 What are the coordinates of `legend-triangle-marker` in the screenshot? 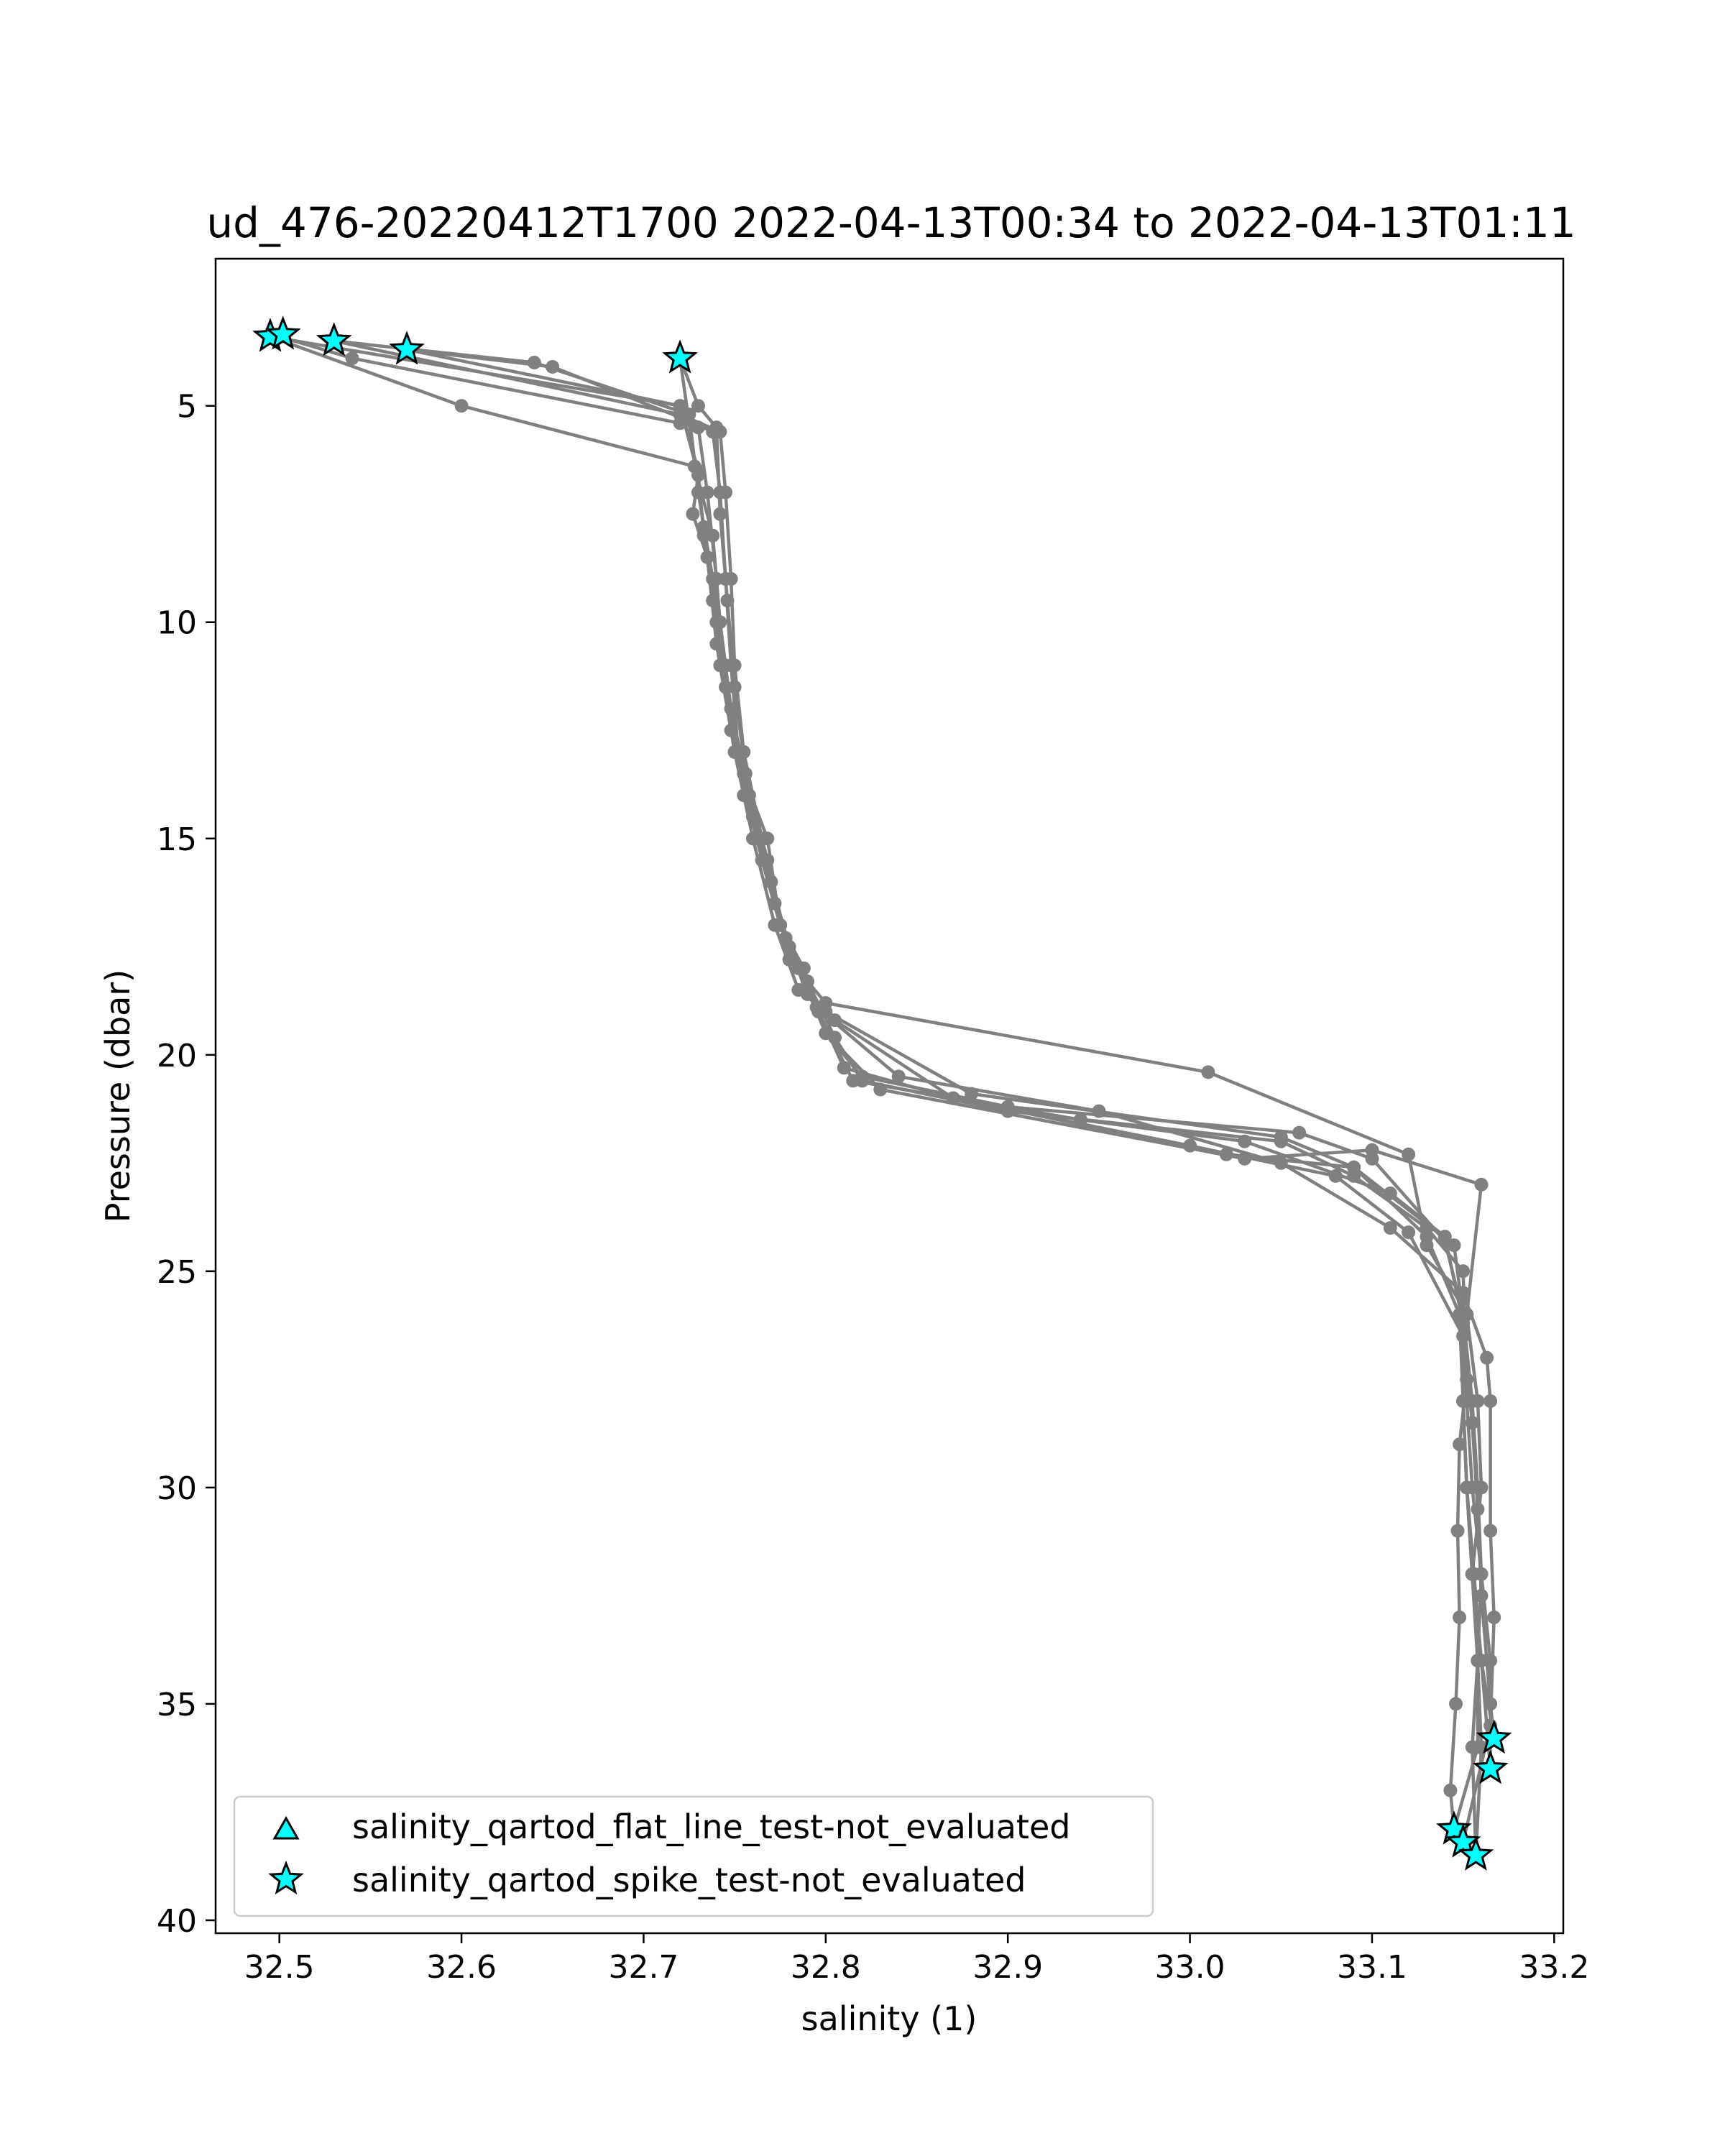 It's located at (286, 1827).